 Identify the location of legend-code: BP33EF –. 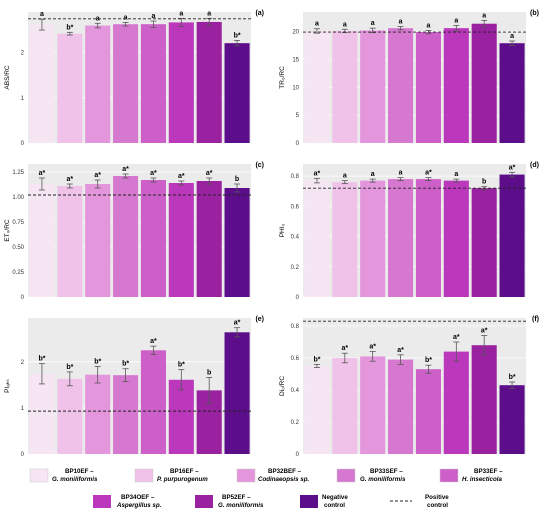
(488, 471).